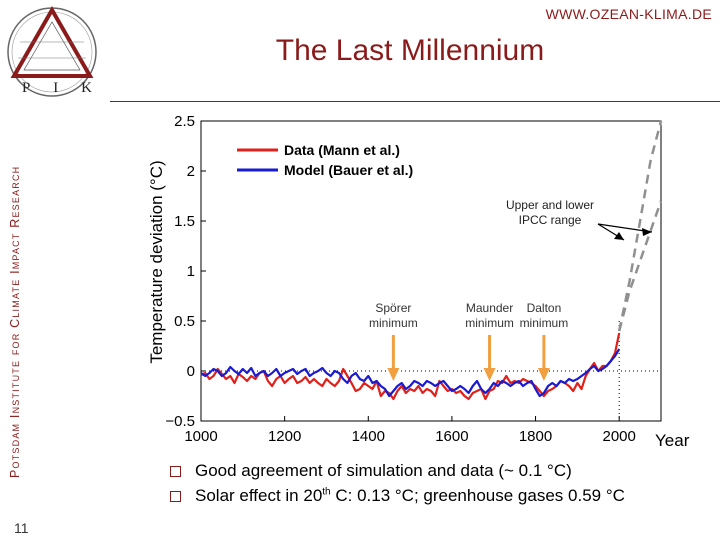 The image size is (720, 540). What do you see at coordinates (184, 321) in the screenshot?
I see `y-tick-label: 0.5` at bounding box center [184, 321].